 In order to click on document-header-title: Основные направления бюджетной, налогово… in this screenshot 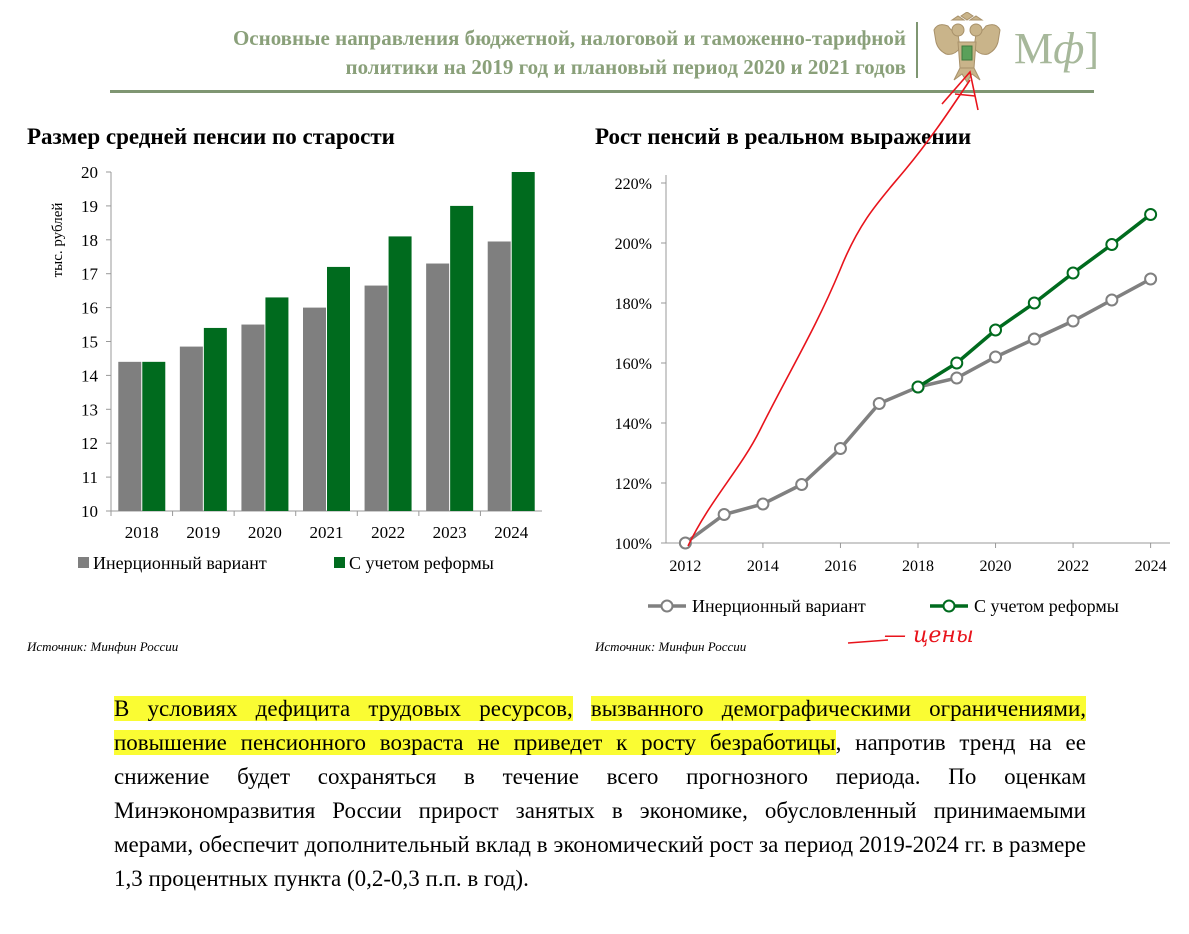, I will do `click(506, 53)`.